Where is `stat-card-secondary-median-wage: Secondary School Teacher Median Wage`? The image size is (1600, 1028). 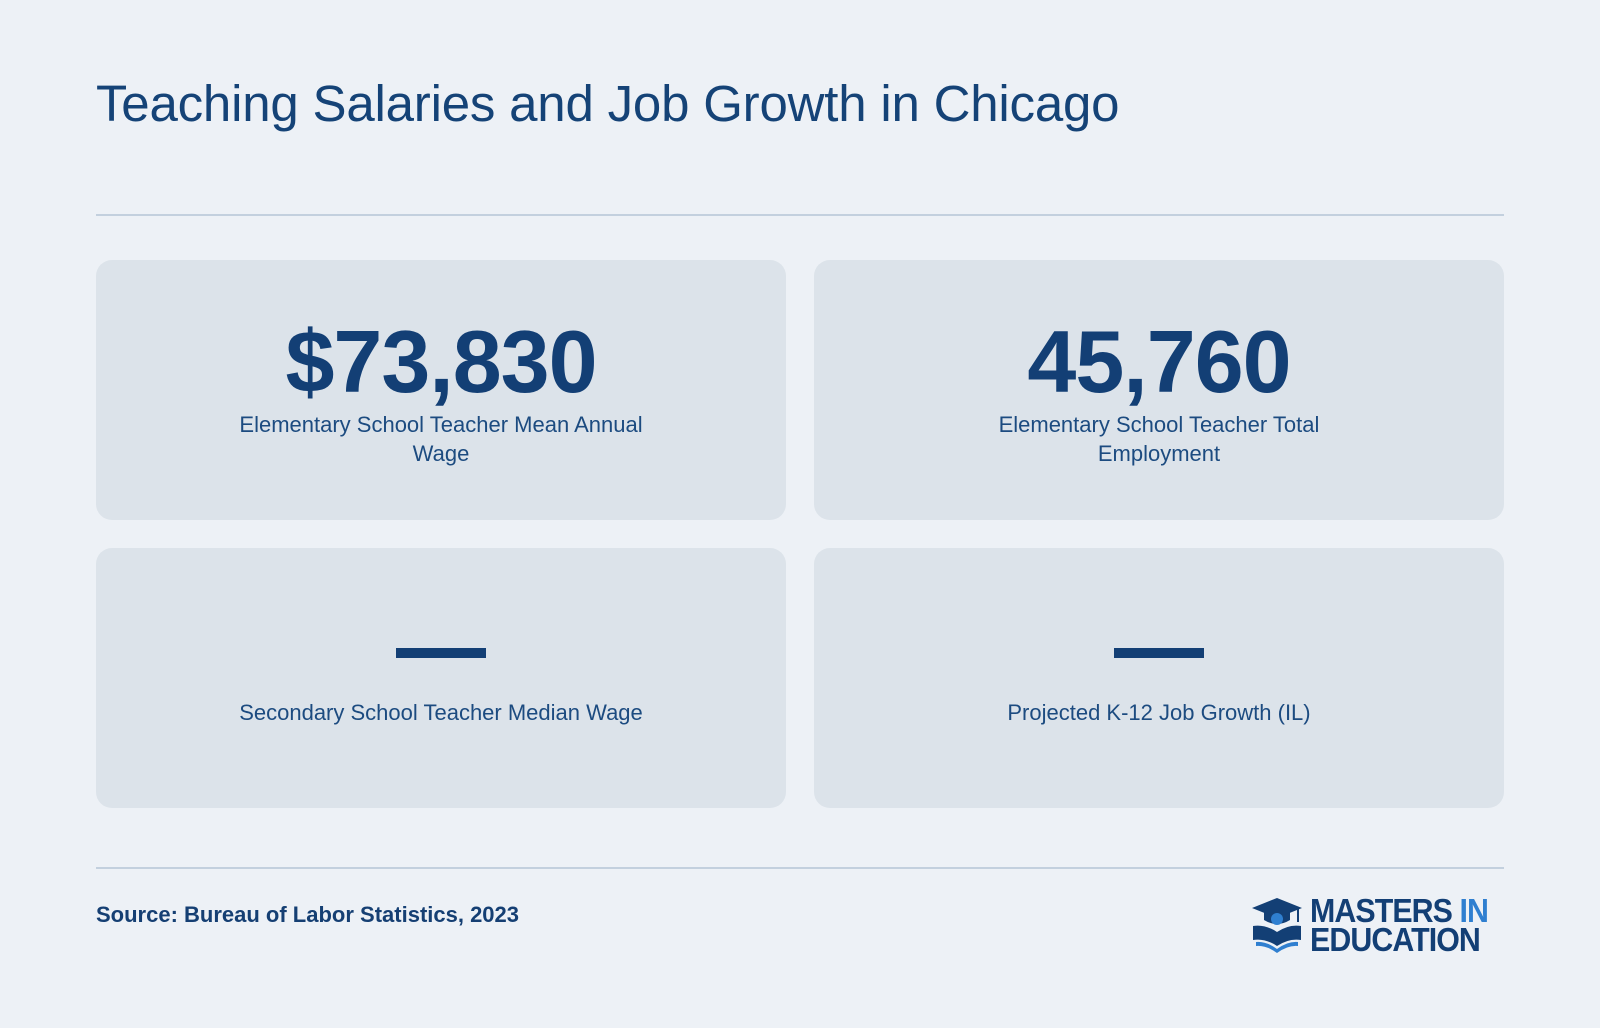
stat-card-secondary-median-wage: Secondary School Teacher Median Wage is located at coordinates (441, 678).